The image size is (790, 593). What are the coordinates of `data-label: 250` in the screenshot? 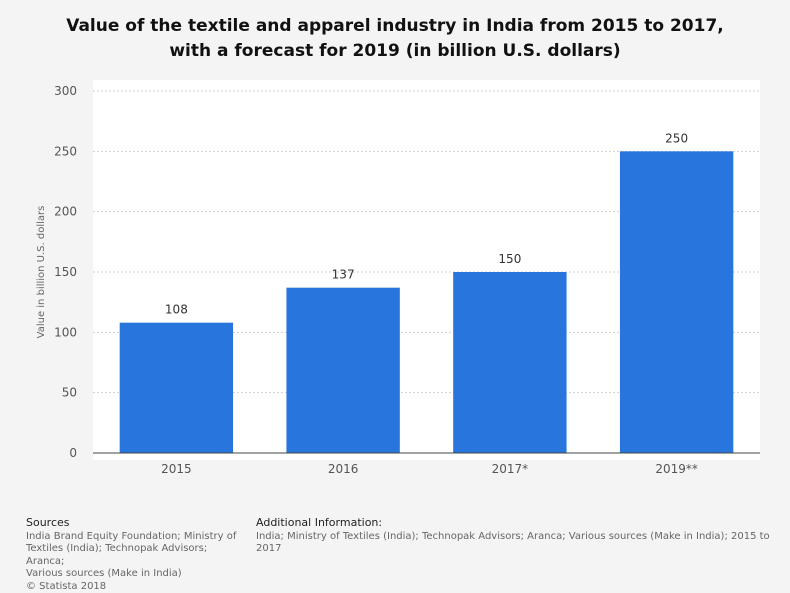 It's located at (676, 138).